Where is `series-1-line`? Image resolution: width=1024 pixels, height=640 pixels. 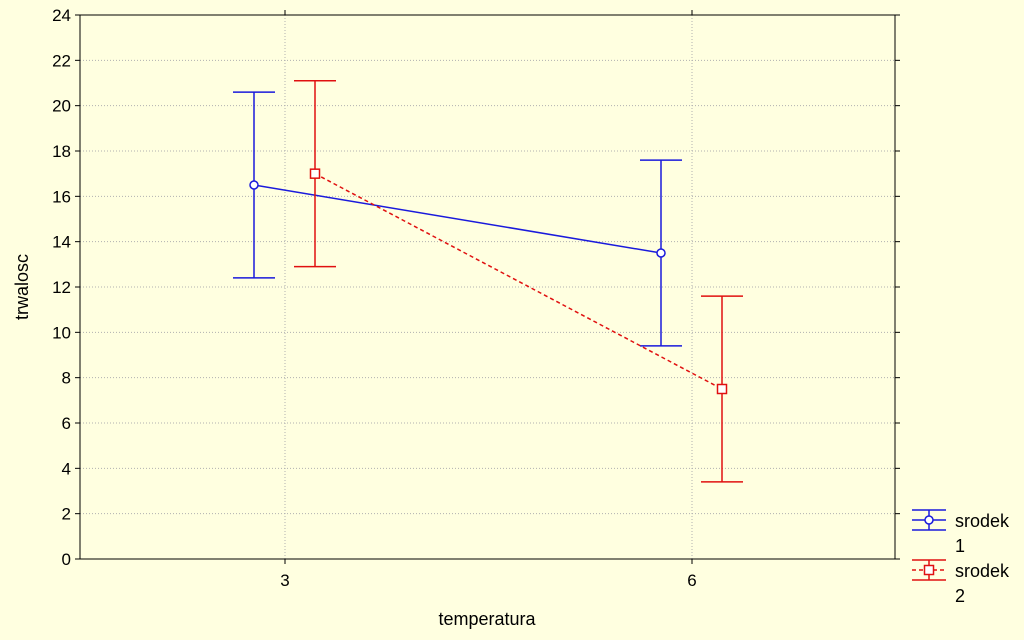 series-1-line is located at coordinates (457, 219).